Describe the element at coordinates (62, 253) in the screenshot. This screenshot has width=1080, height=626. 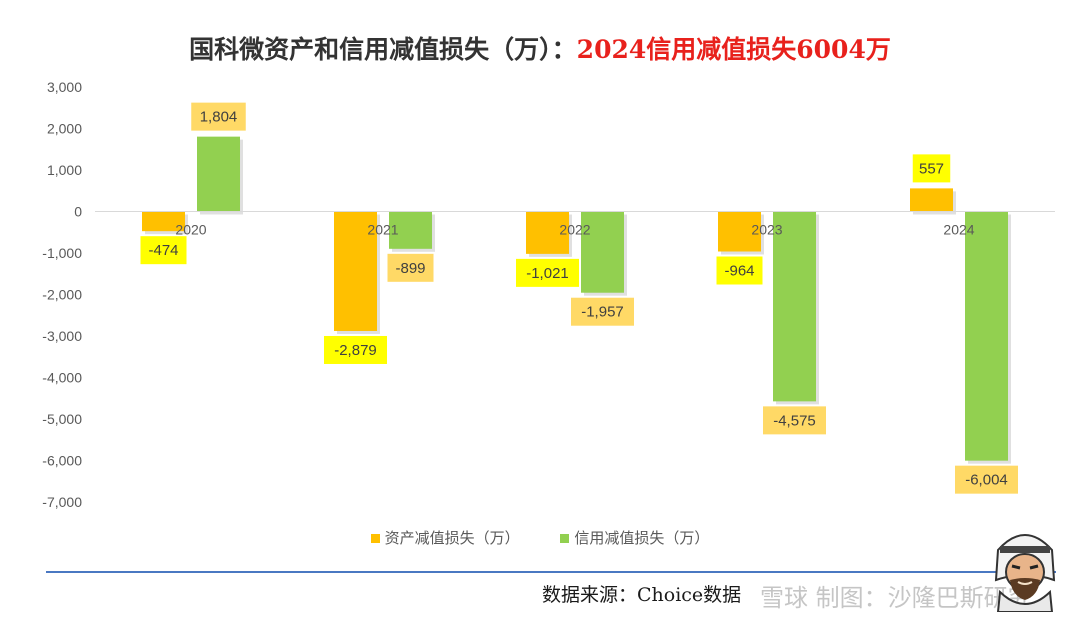
I see `y-tick-label: -1,000` at that location.